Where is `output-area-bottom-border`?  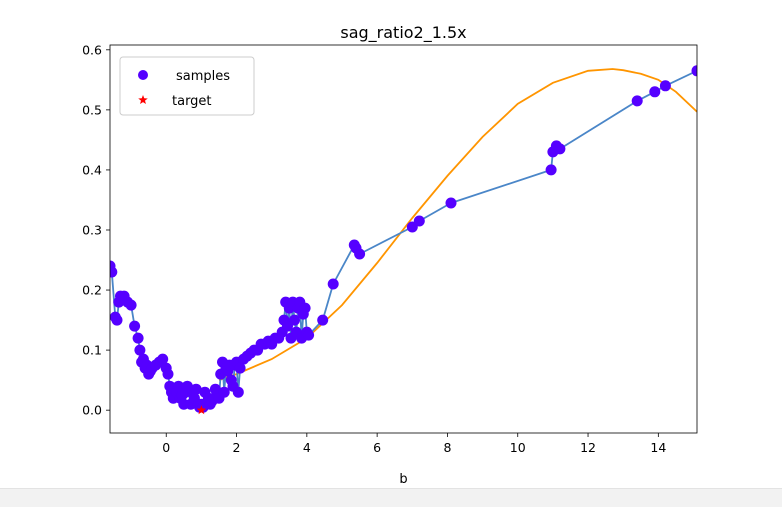
output-area-bottom-border is located at coordinates (391, 497).